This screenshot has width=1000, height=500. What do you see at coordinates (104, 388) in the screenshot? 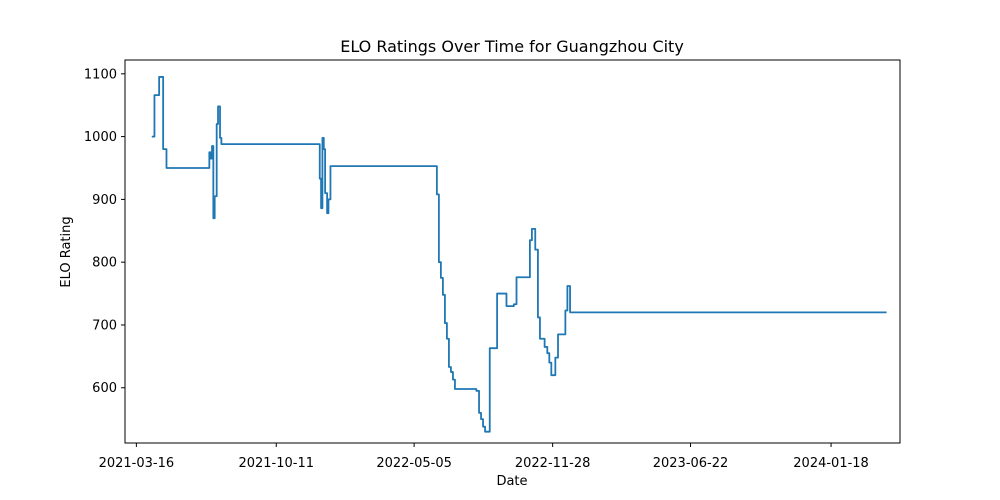
I see `y-tick-label: 600` at bounding box center [104, 388].